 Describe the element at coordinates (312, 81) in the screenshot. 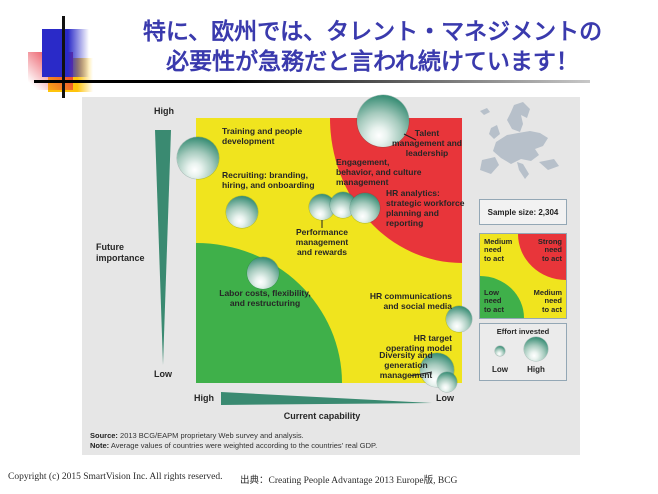

I see `title-divider-line` at that location.